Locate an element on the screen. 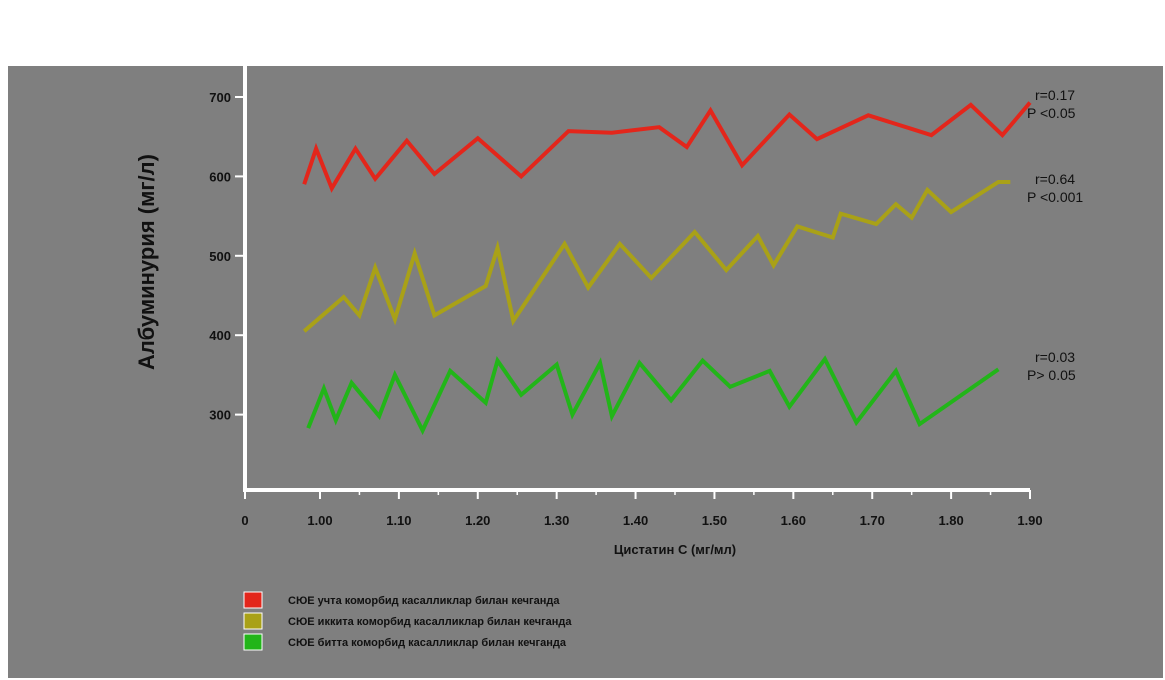  series-annotation: P <0.05 is located at coordinates (1051, 113).